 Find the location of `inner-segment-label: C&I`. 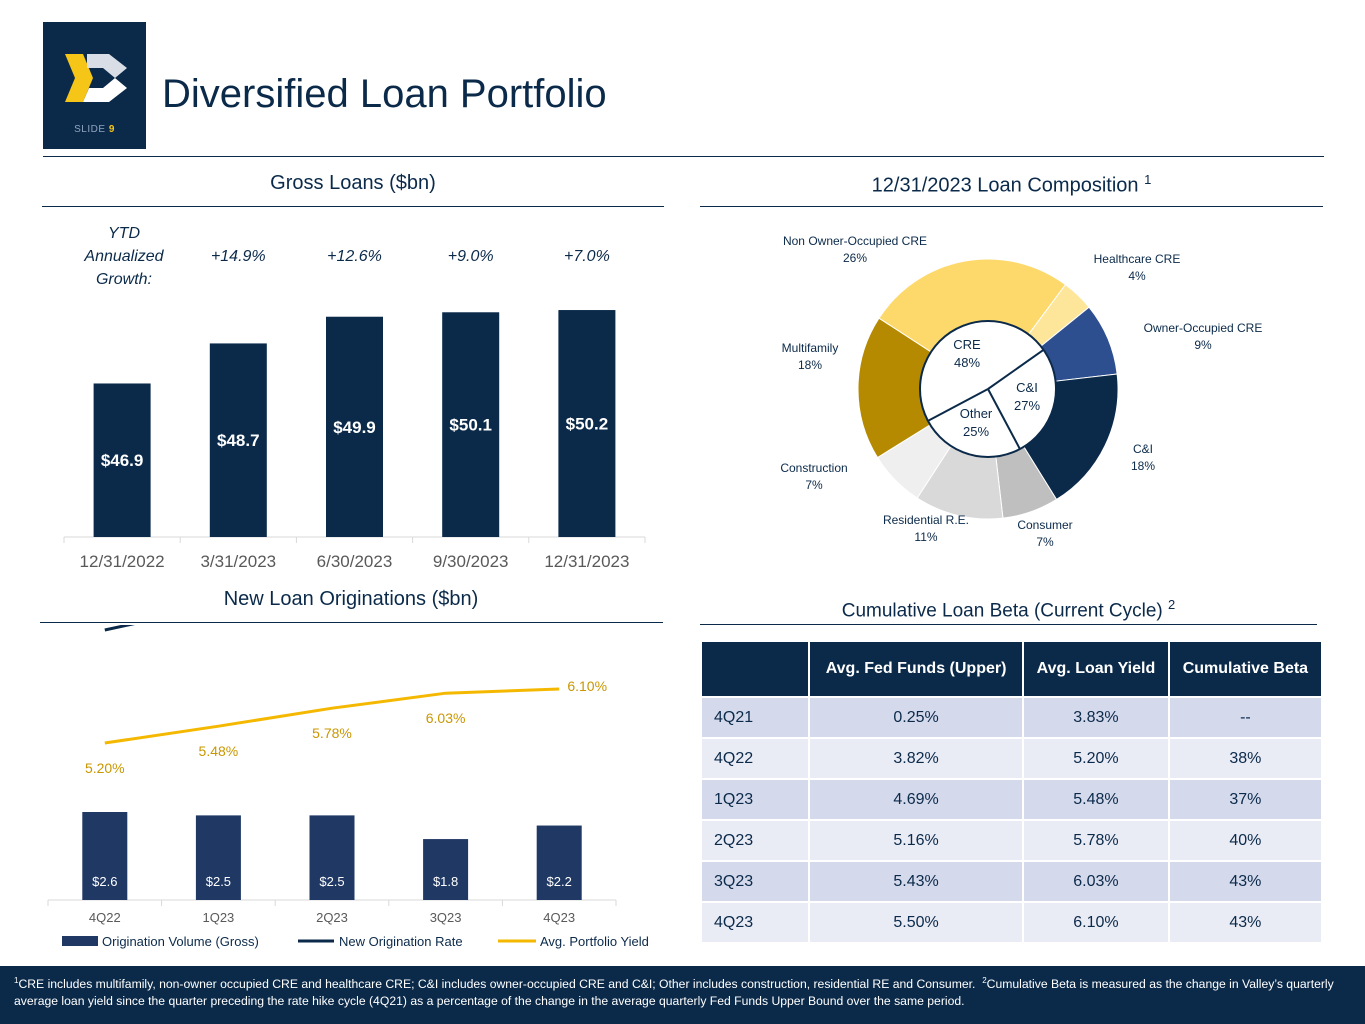

inner-segment-label: C&I is located at coordinates (1027, 387).